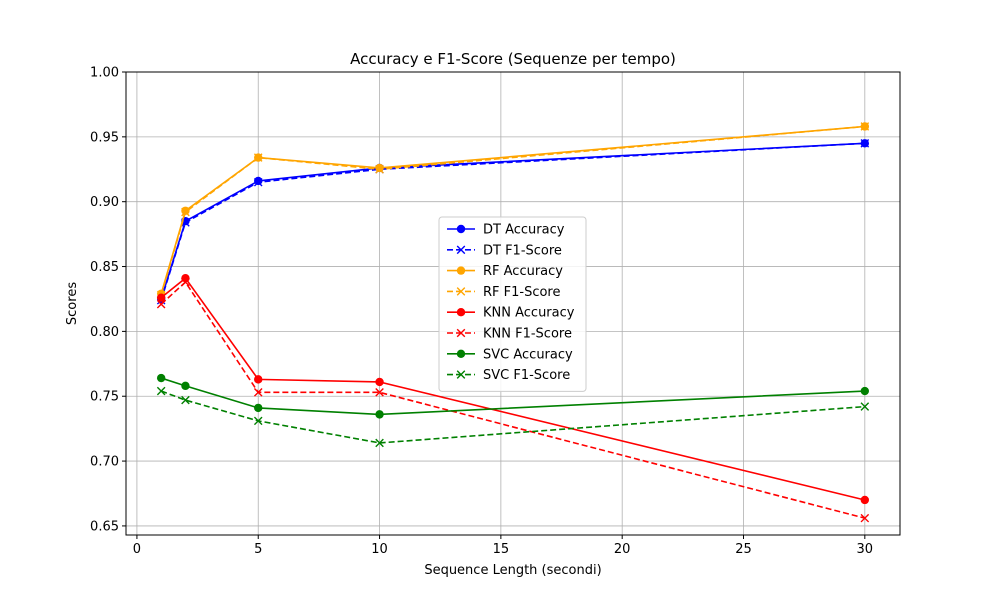  I want to click on y-tick-label: 0.70, so click(104, 462).